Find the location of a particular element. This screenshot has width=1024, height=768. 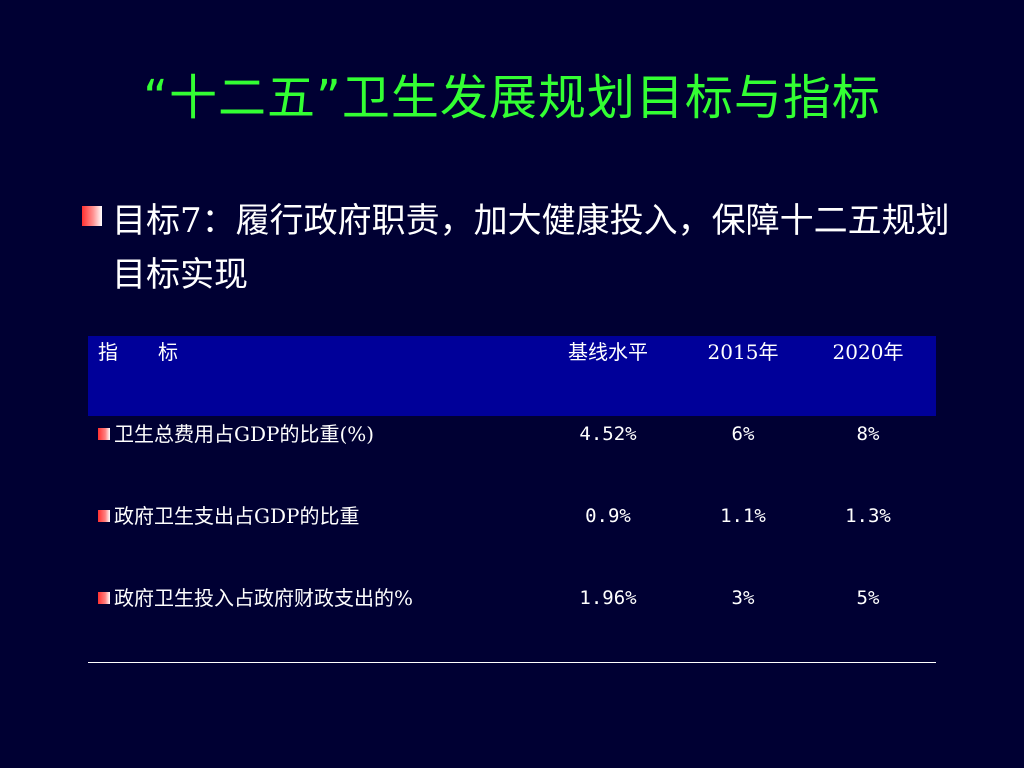

header-indicator: 指 标 is located at coordinates (138, 352).